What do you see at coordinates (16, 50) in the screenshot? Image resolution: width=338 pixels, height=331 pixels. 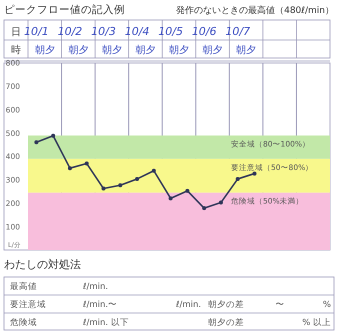 I see `text: 時` at bounding box center [16, 50].